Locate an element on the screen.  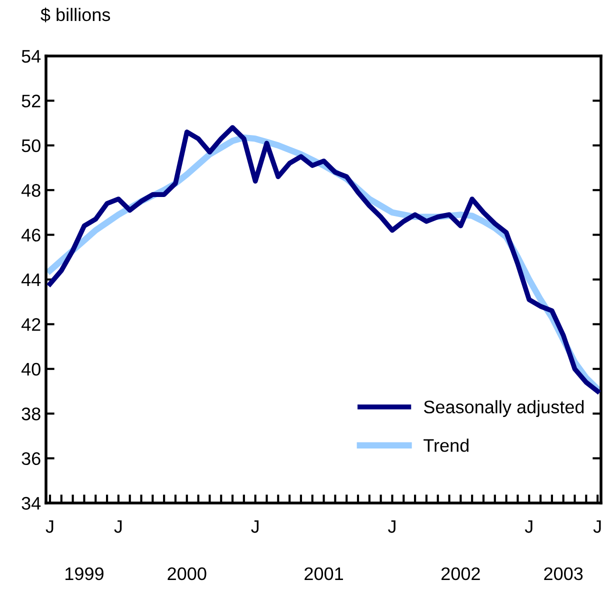
y-tick-label: 48 is located at coordinates (30, 190).